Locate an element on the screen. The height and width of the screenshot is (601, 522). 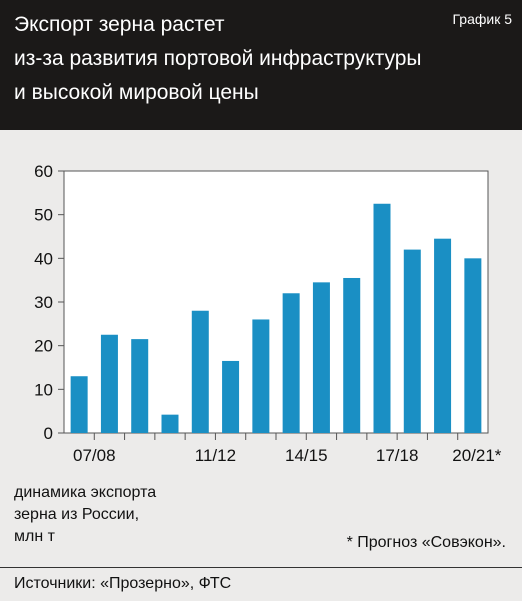
forecast-footnote: * Прогноз «Совэкон». is located at coordinates (426, 542).